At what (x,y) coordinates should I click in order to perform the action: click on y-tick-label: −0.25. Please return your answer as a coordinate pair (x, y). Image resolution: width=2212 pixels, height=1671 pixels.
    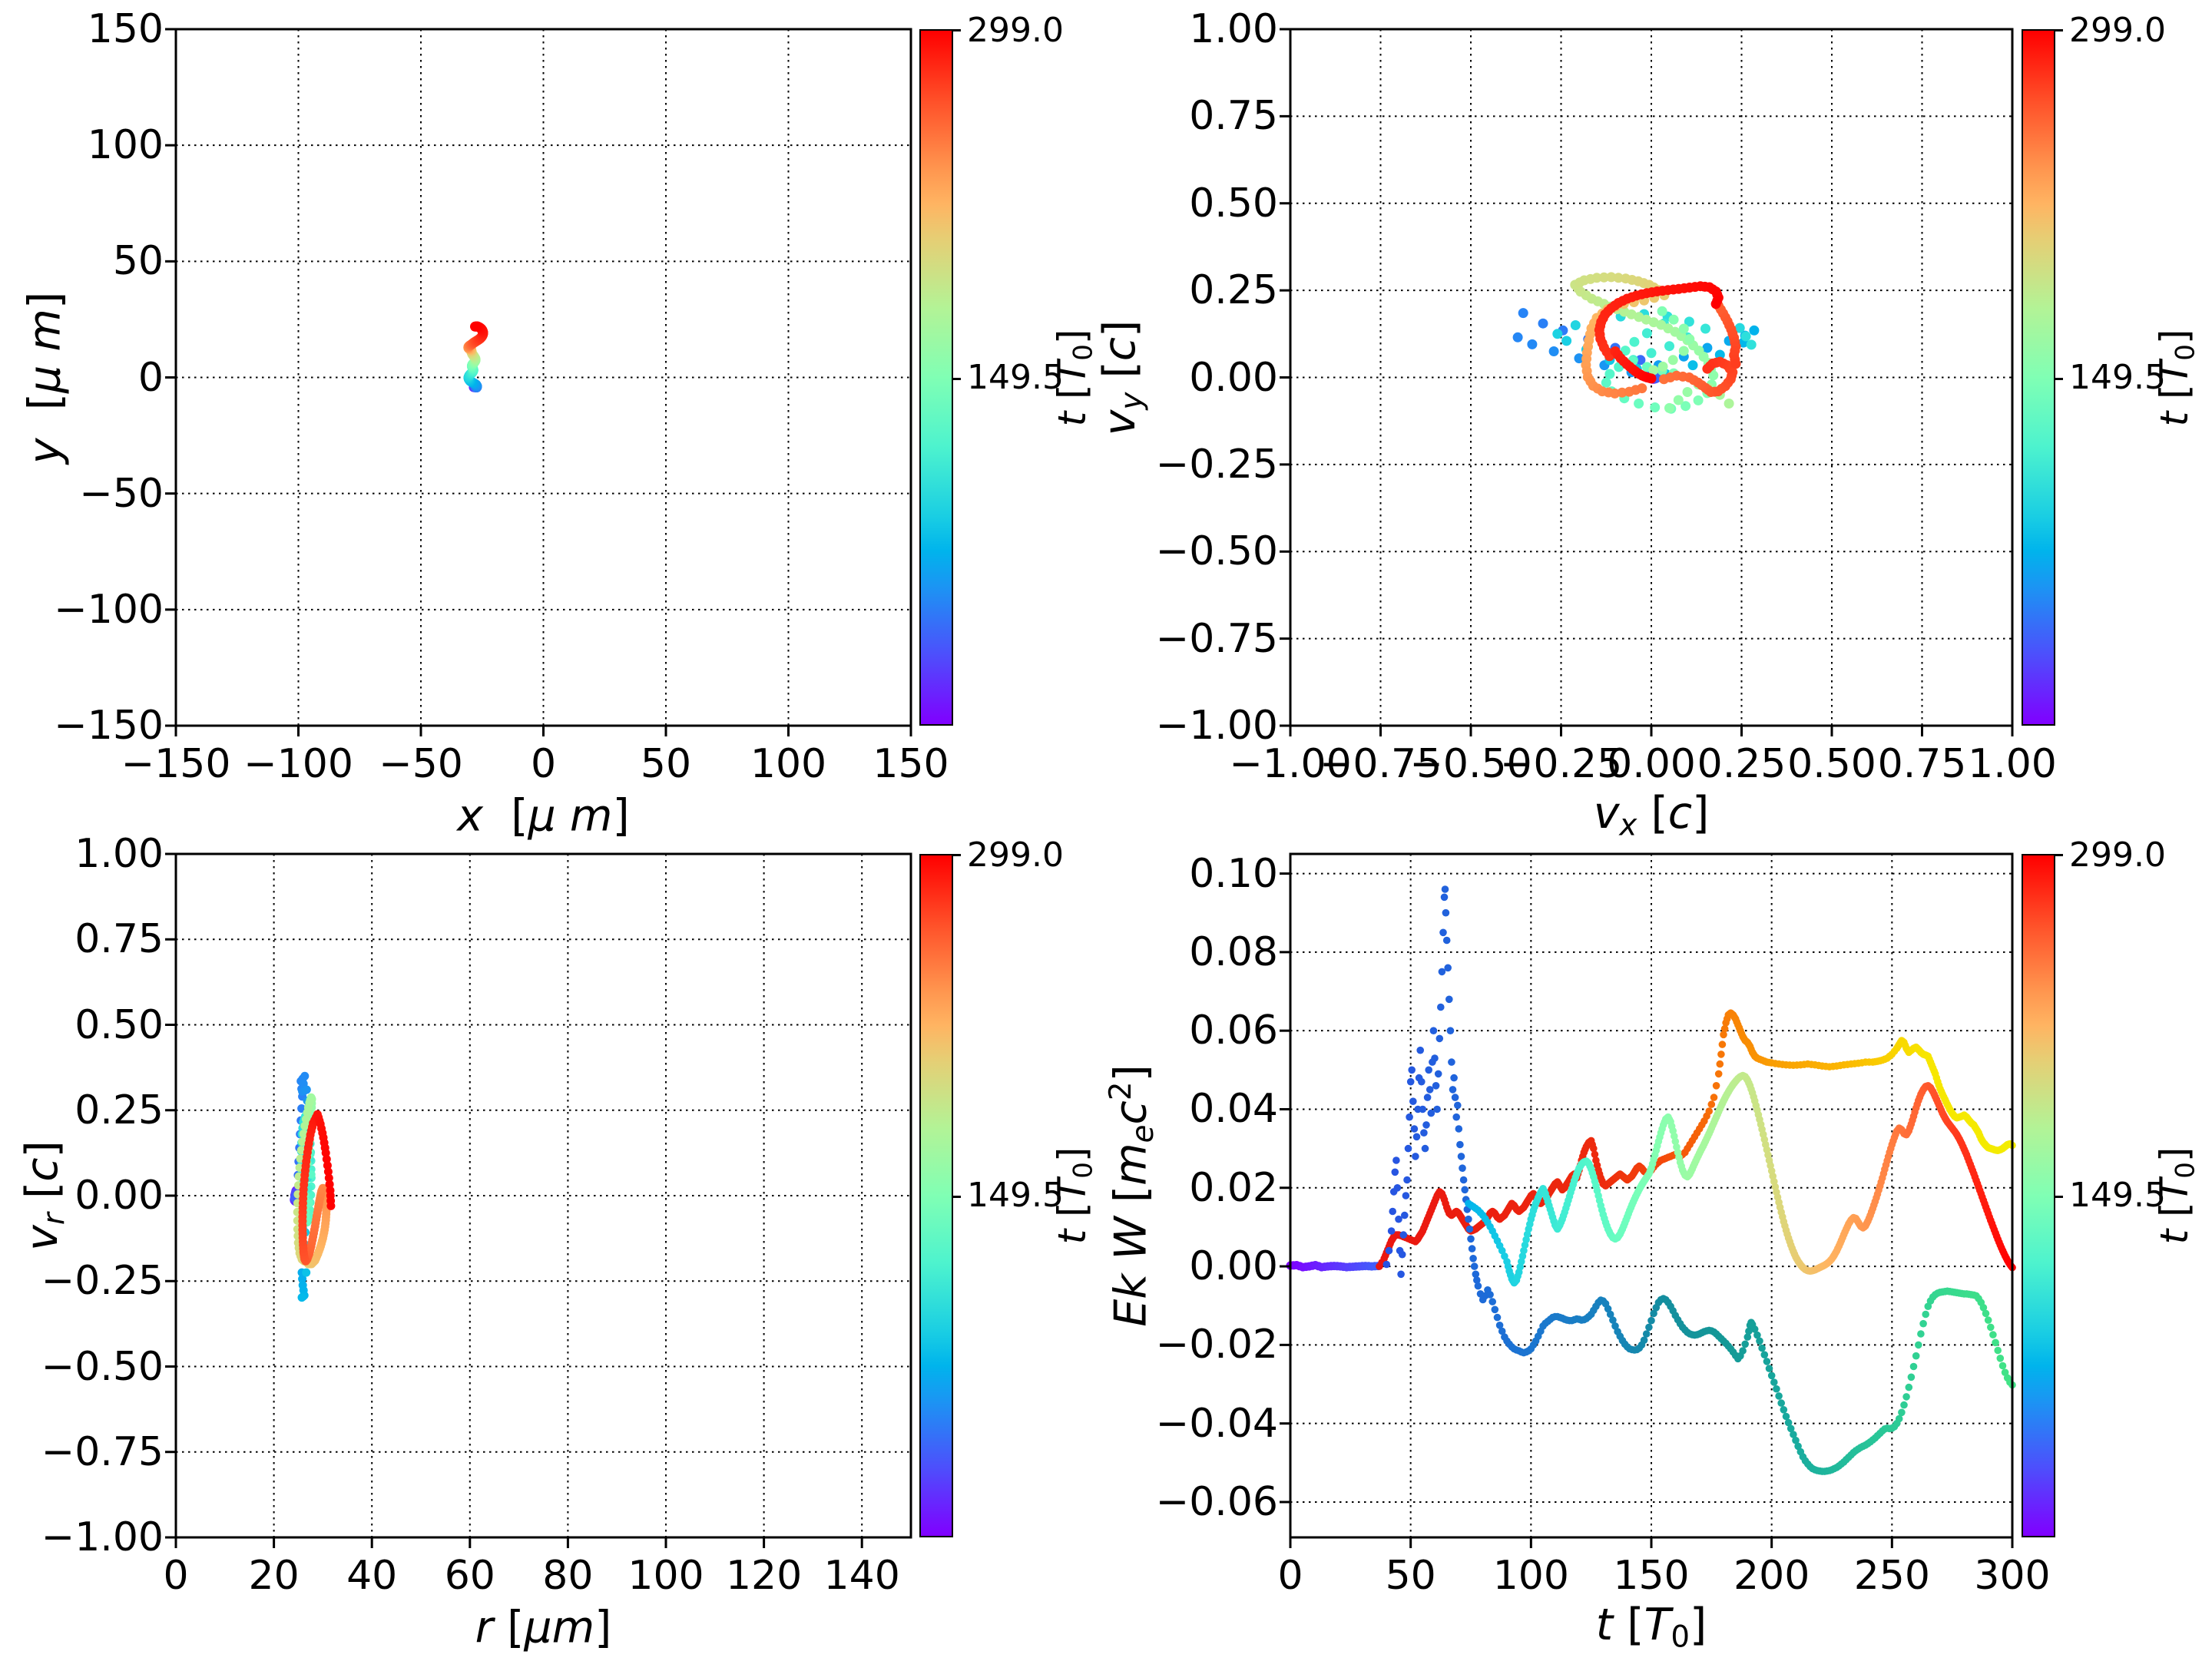
    Looking at the image, I should click on (1216, 464).